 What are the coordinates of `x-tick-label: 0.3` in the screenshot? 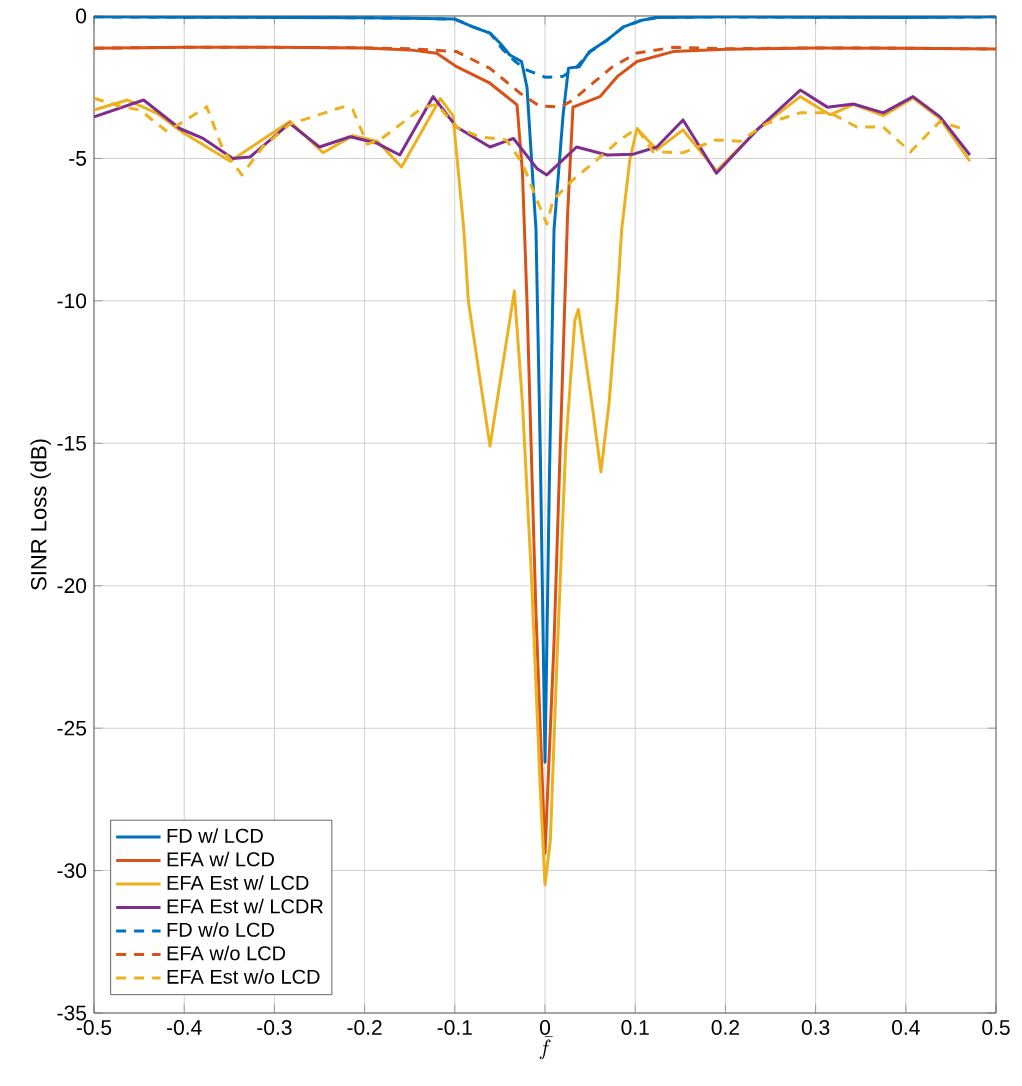 It's located at (815, 1027).